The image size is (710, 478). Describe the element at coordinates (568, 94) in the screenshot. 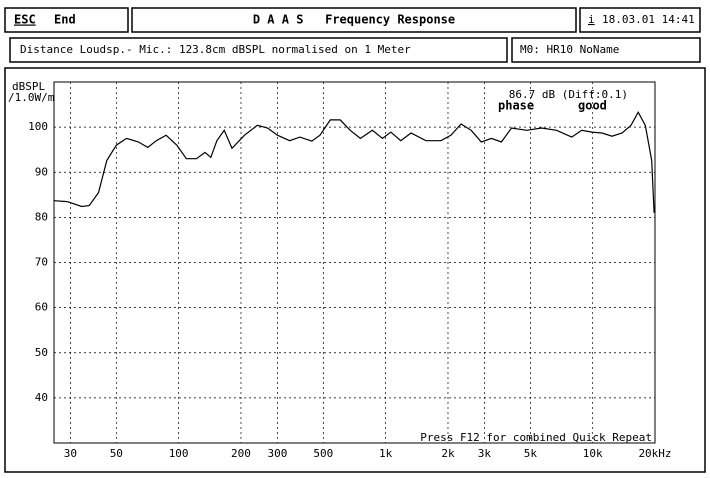

I see `annotation: 86.7 dB (Diff:0.1)` at that location.